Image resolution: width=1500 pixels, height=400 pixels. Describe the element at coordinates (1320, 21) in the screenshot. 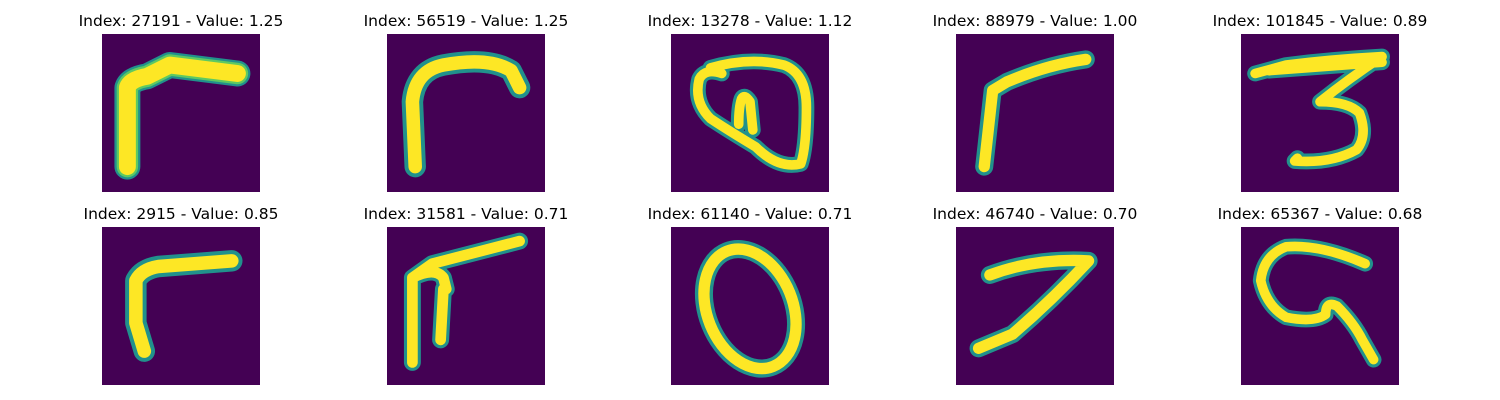

I see `panel-title: Index: 101845 - Value: 0.89` at that location.